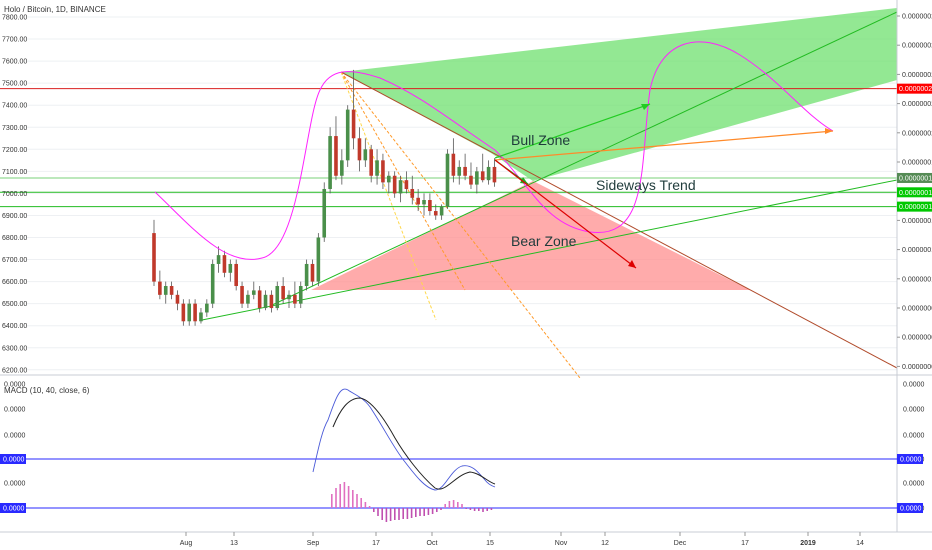  Describe the element at coordinates (14, 238) in the screenshot. I see `left-tick-label: 6800.00` at that location.